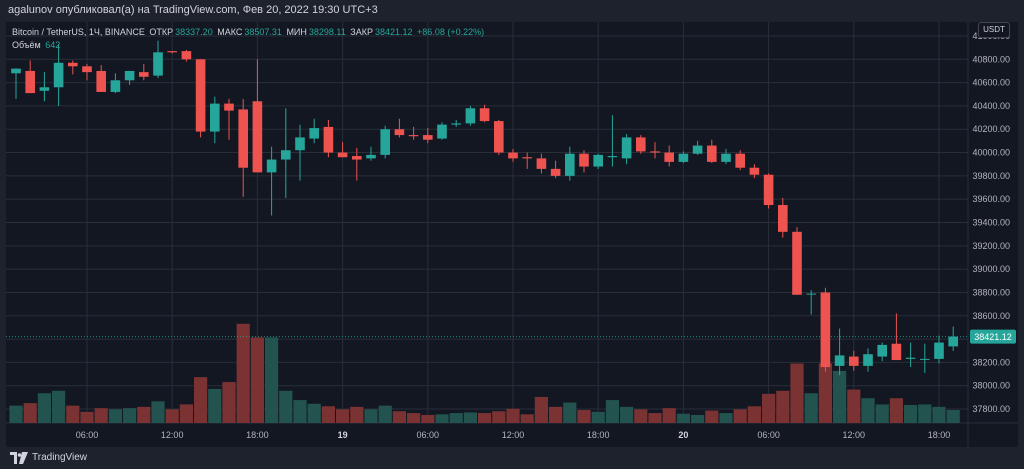 The image size is (1024, 469). Describe the element at coordinates (194, 32) in the screenshot. I see `legend-open-value: 38337.20` at that location.